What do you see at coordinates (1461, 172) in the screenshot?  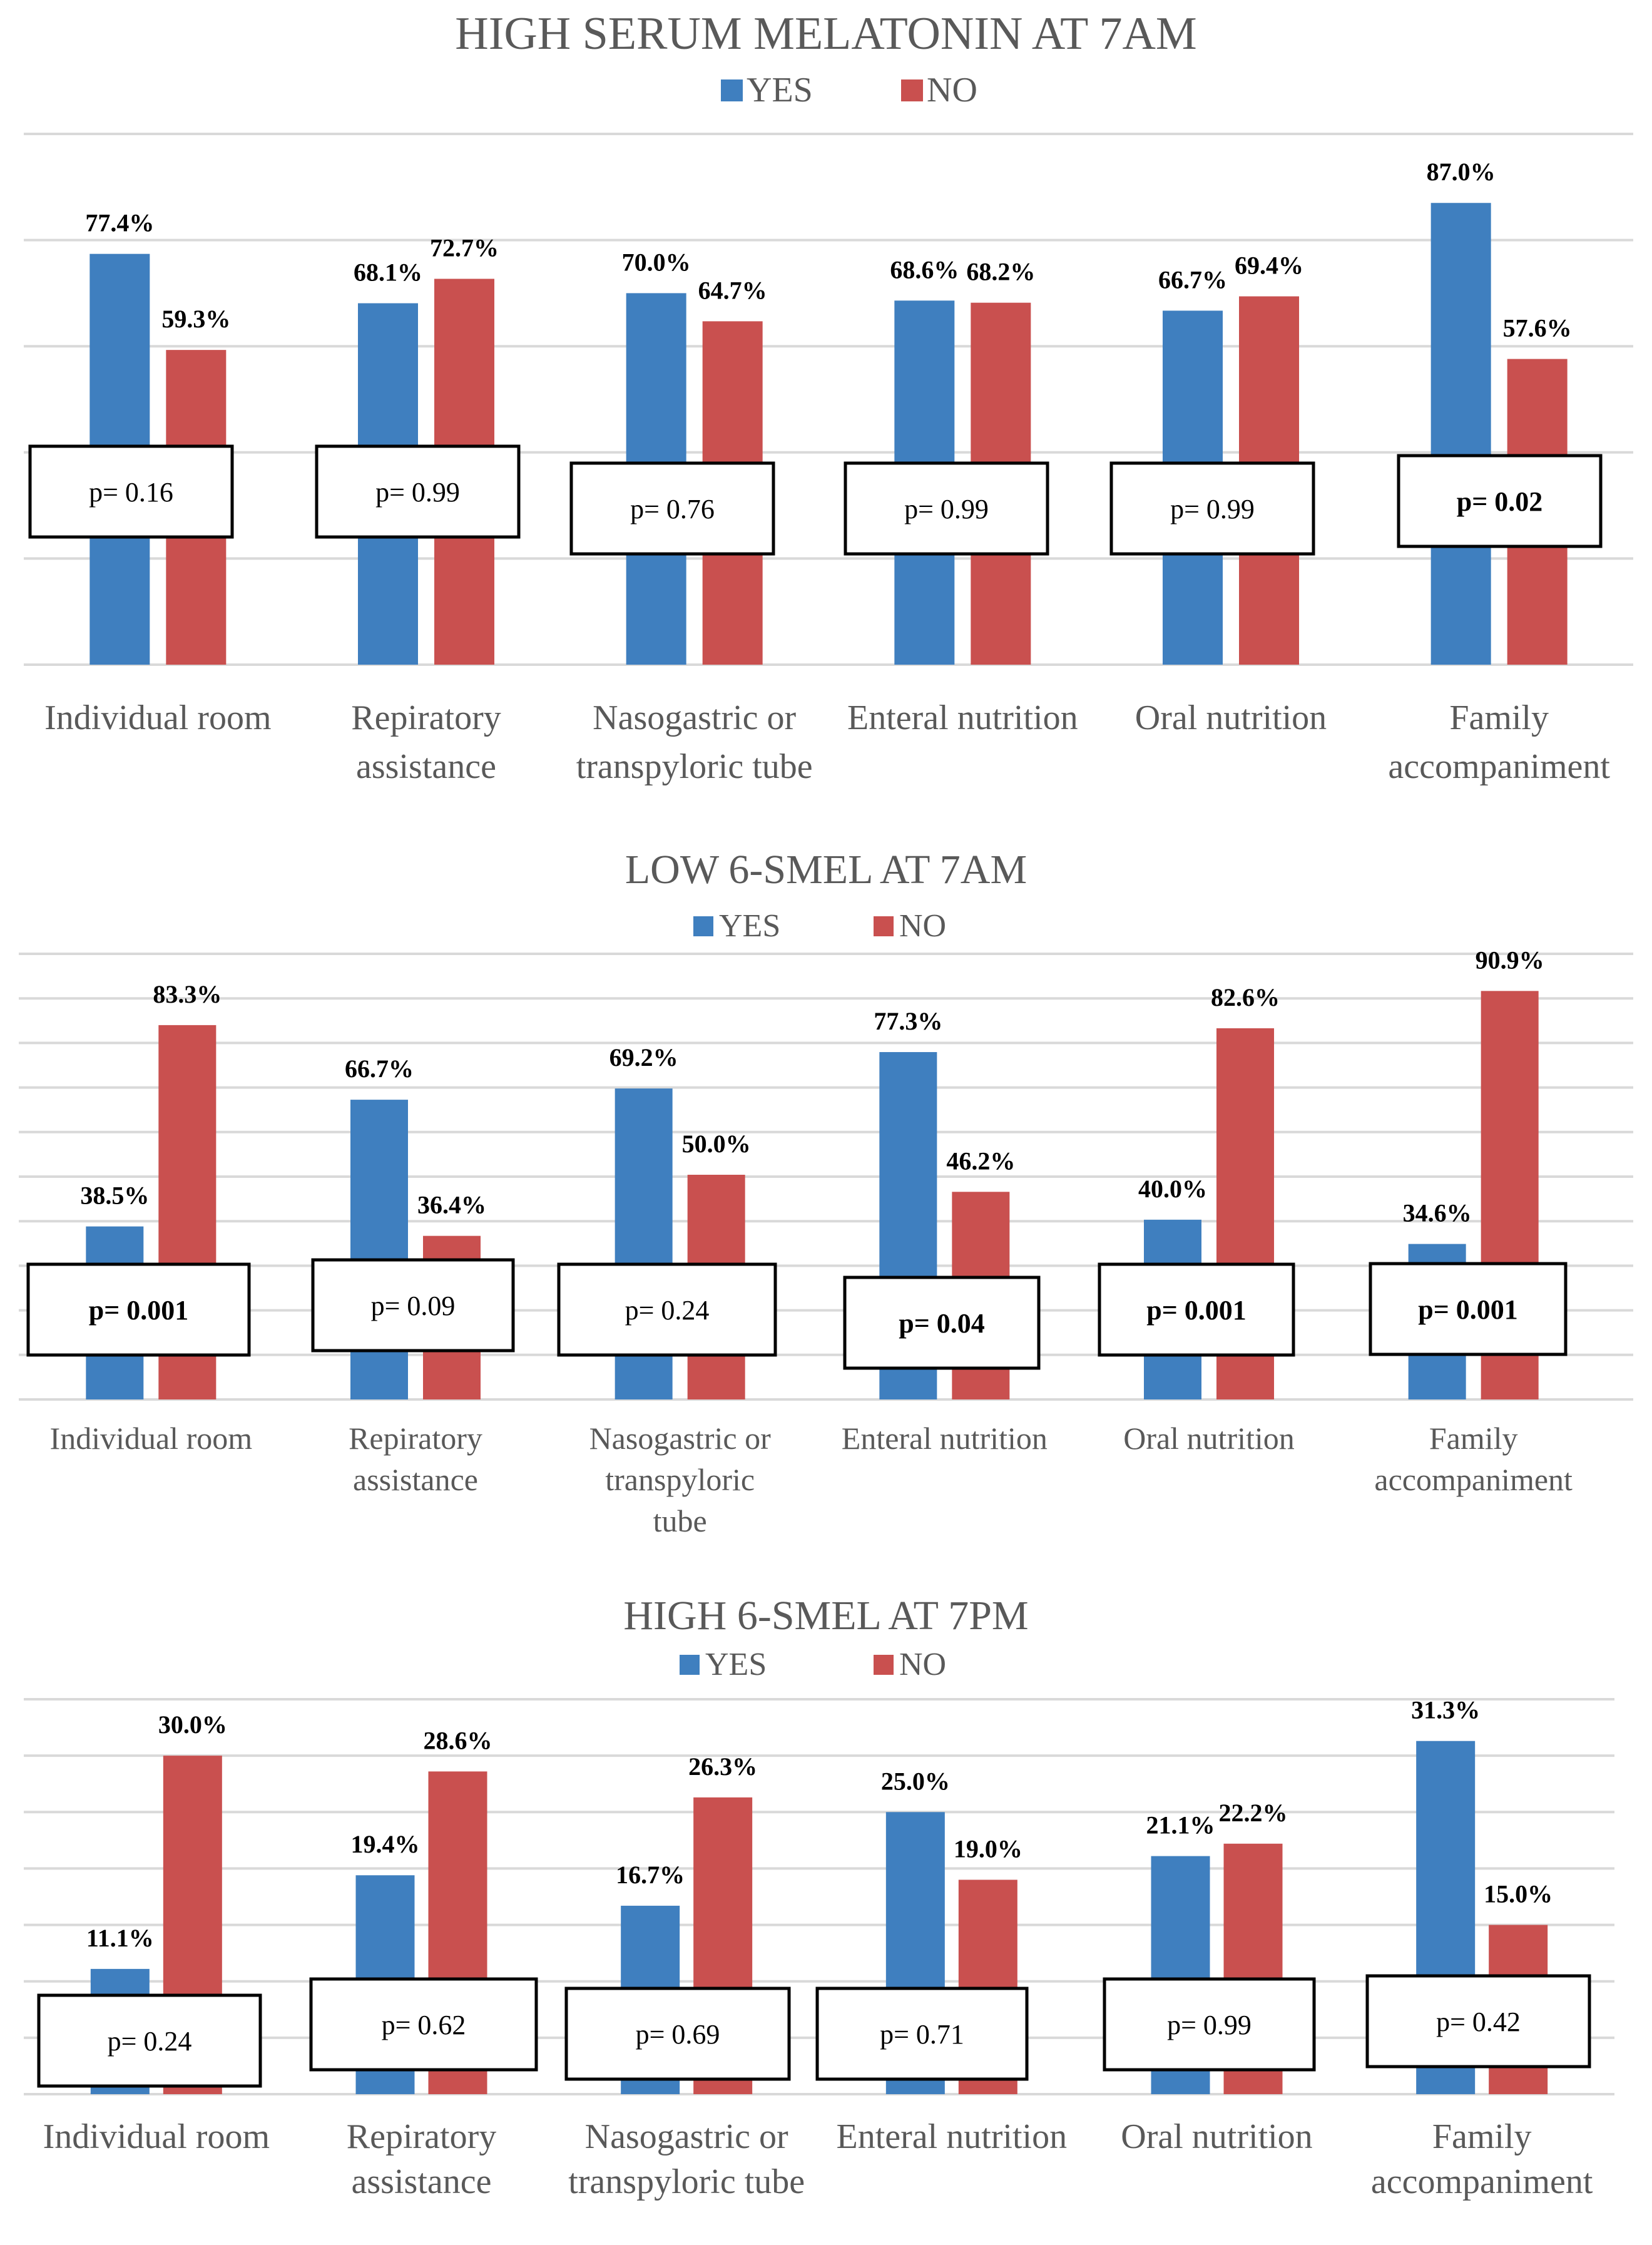 I see `data-label-yes: 87.0%` at bounding box center [1461, 172].